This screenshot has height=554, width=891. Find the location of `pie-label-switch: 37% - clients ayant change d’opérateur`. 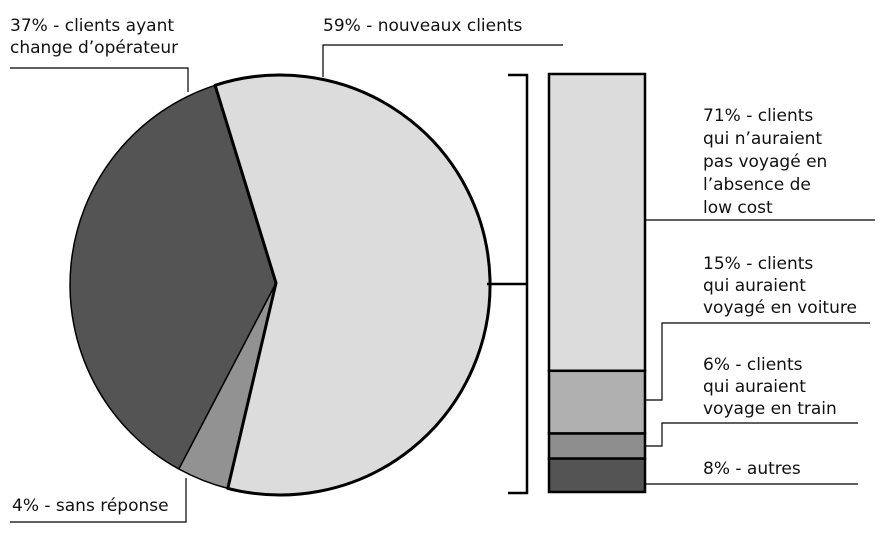

pie-label-switch: 37% - clients ayant change d’opérateur is located at coordinates (94, 37).